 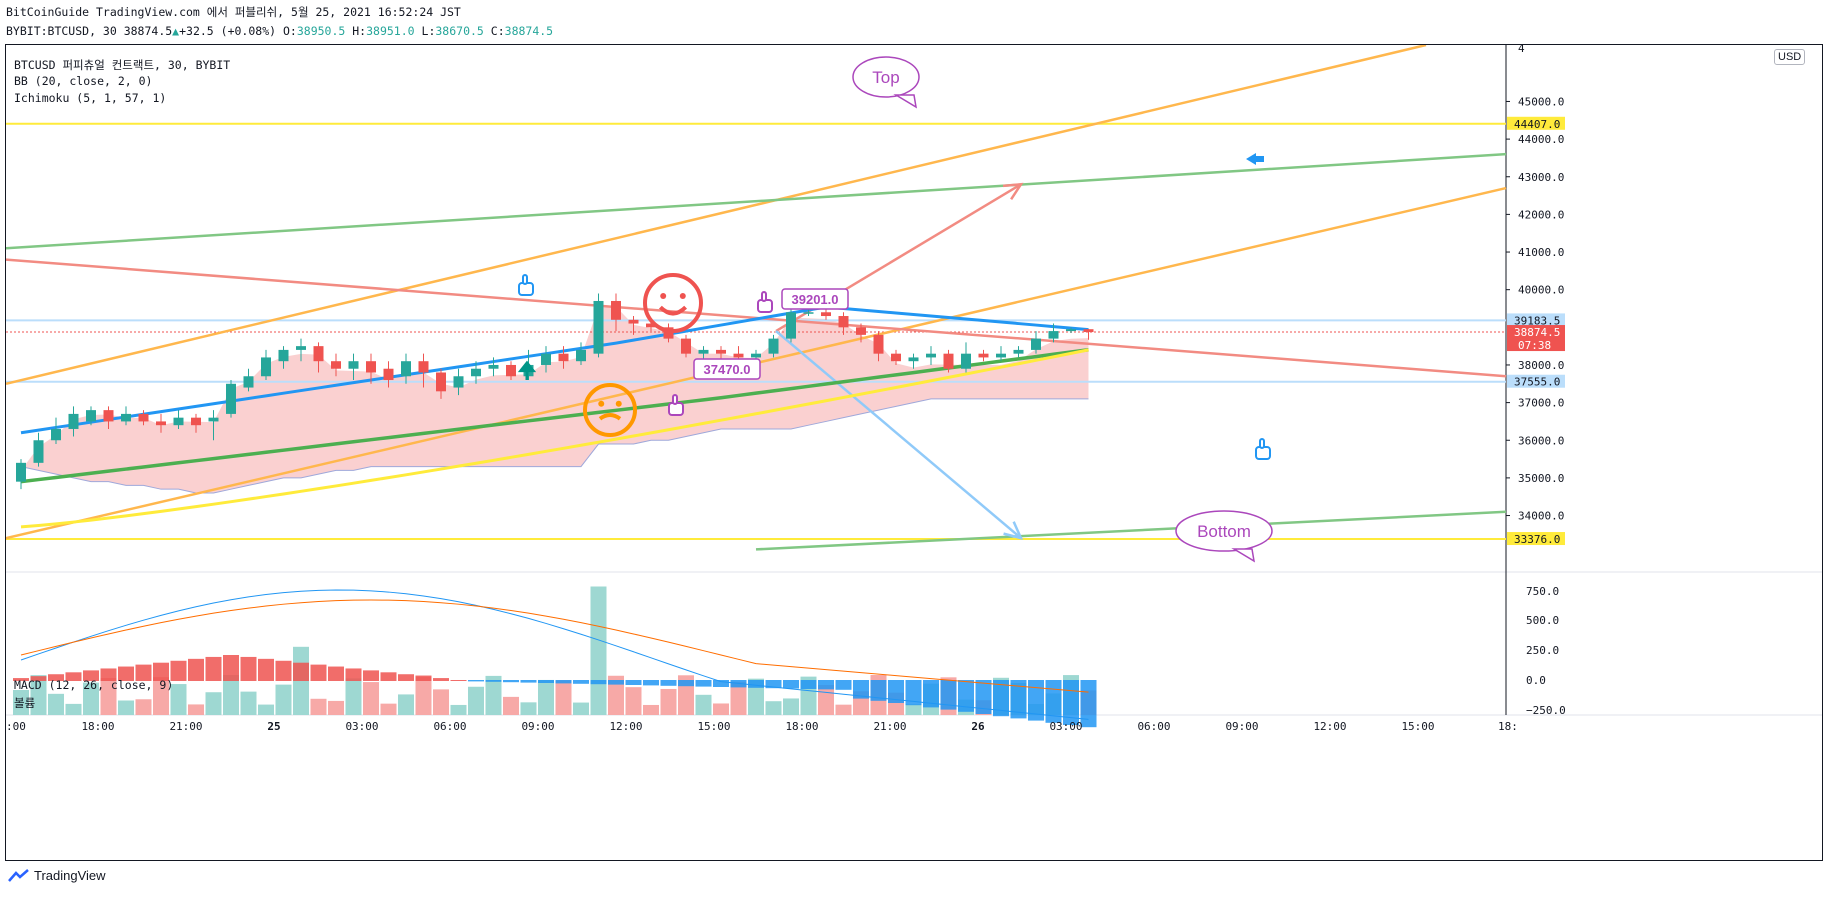 I want to click on time-tick-label: 12:00, so click(x=625, y=726).